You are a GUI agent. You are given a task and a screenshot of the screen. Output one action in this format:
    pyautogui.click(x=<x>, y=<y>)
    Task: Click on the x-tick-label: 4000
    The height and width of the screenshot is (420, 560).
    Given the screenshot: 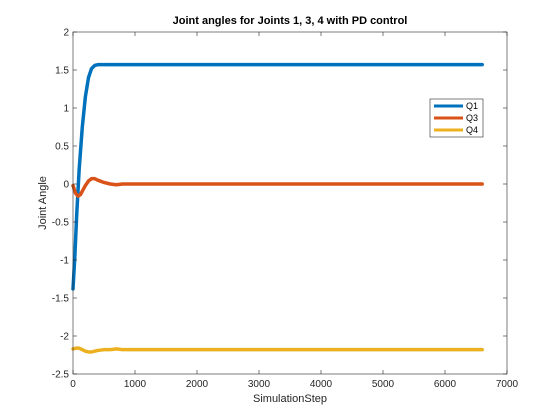 What is the action you would take?
    pyautogui.click(x=321, y=384)
    